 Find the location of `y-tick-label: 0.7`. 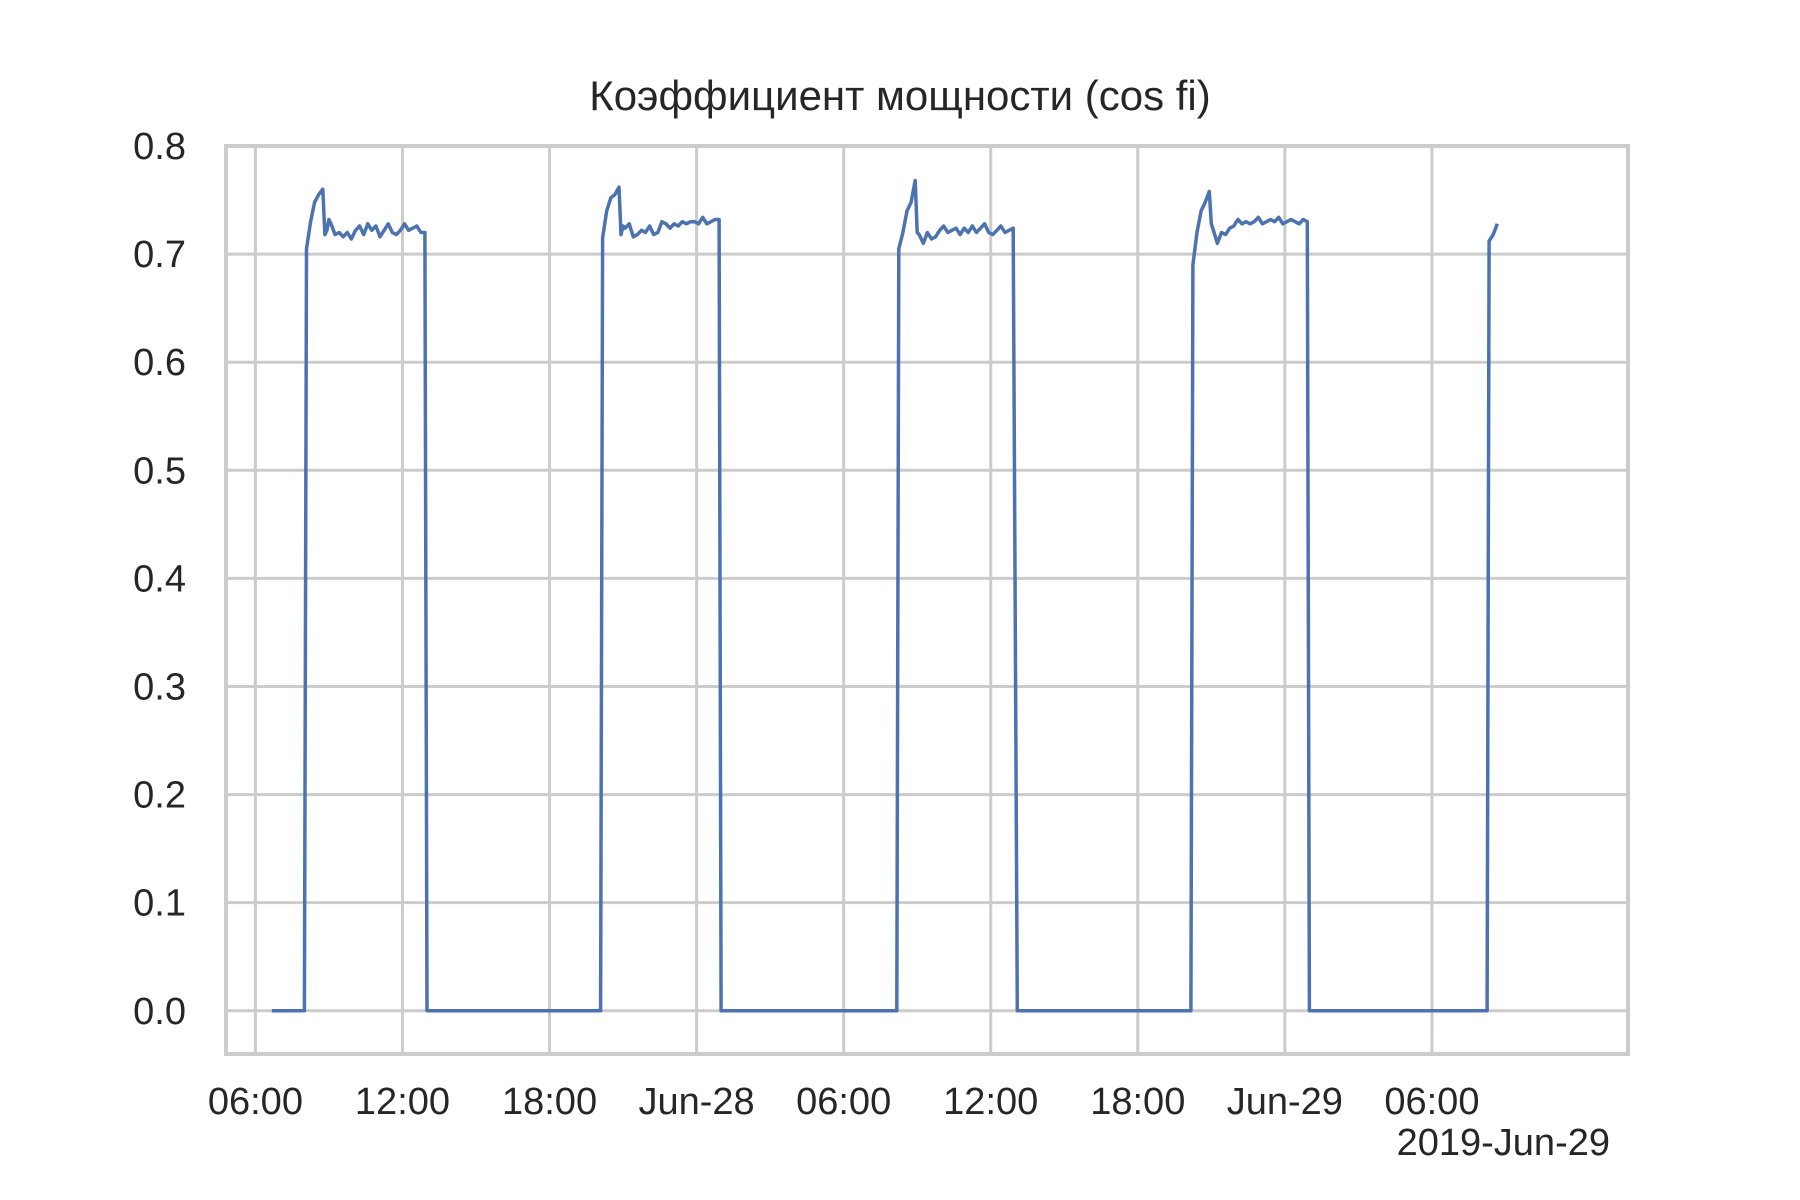

y-tick-label: 0.7 is located at coordinates (159, 255).